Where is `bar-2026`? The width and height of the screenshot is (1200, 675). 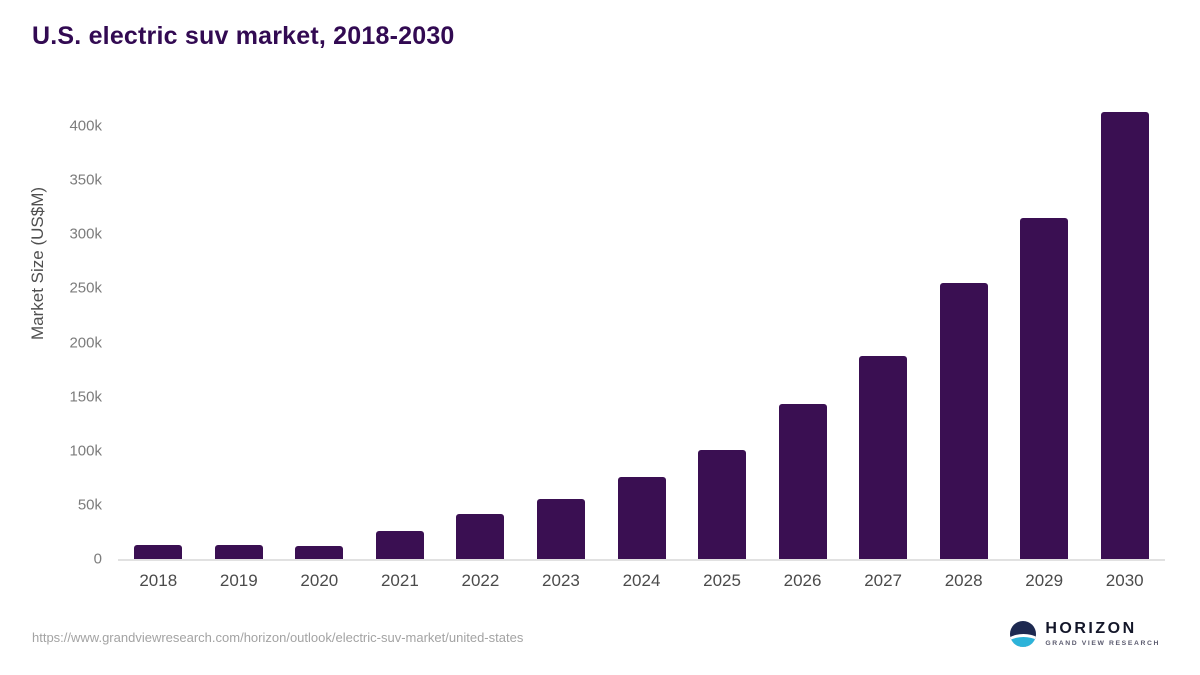
bar-2026 is located at coordinates (802, 481).